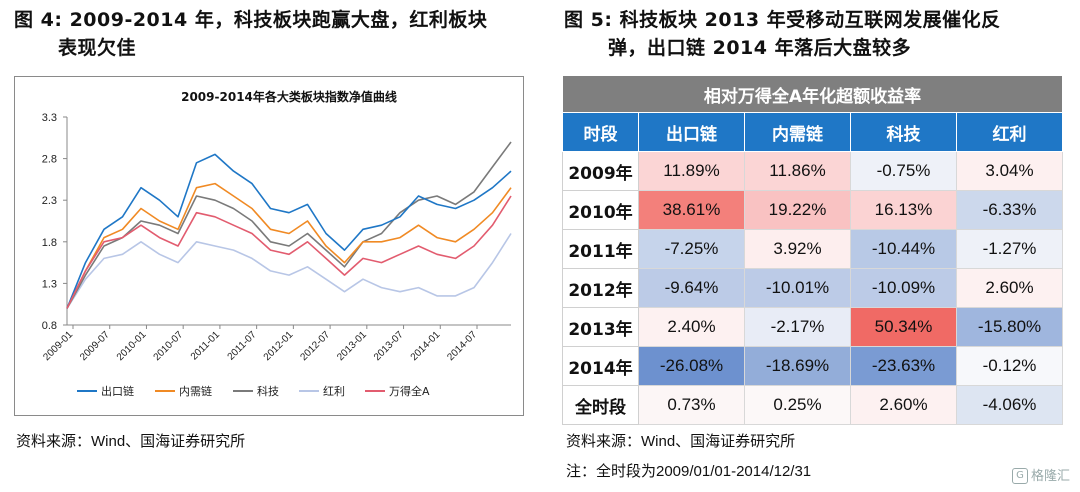 The width and height of the screenshot is (1080, 492). What do you see at coordinates (49, 160) in the screenshot?
I see `y-tick-label: 2.8` at bounding box center [49, 160].